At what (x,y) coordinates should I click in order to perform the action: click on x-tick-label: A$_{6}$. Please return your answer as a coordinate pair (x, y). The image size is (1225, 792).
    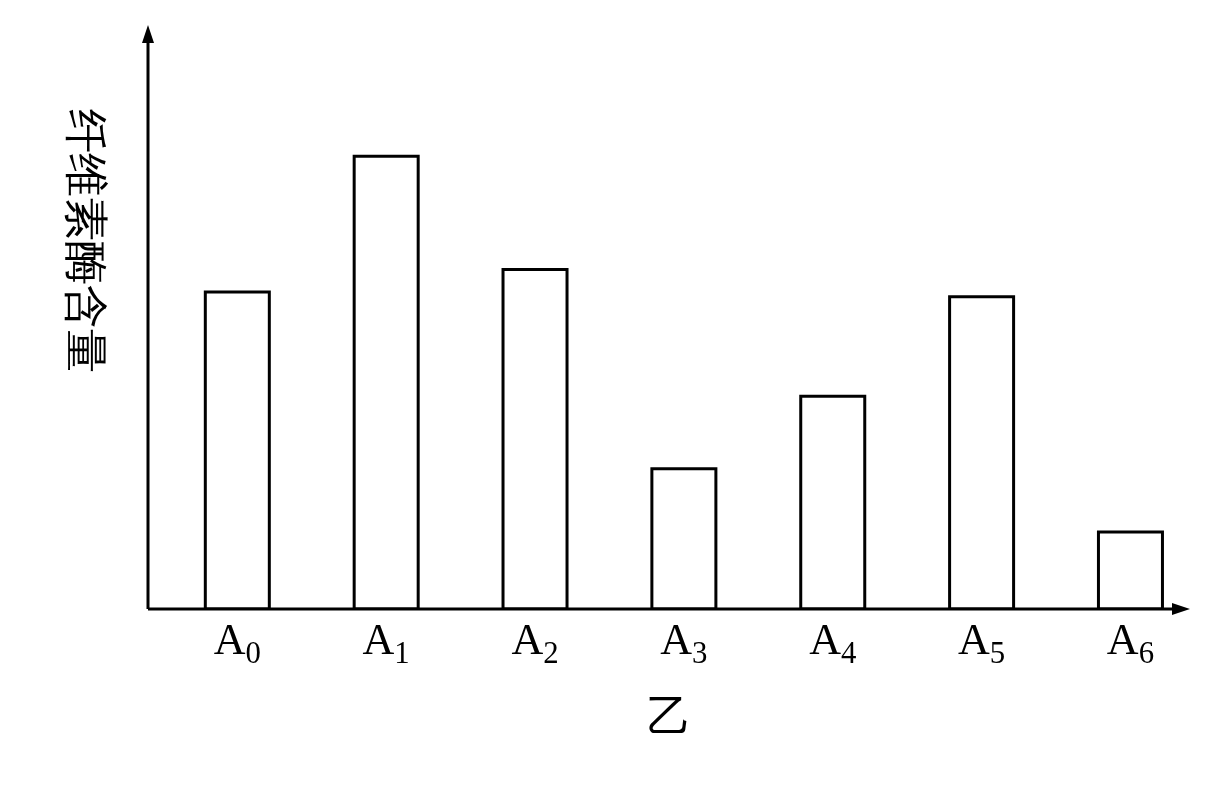
    Looking at the image, I should click on (1130, 643).